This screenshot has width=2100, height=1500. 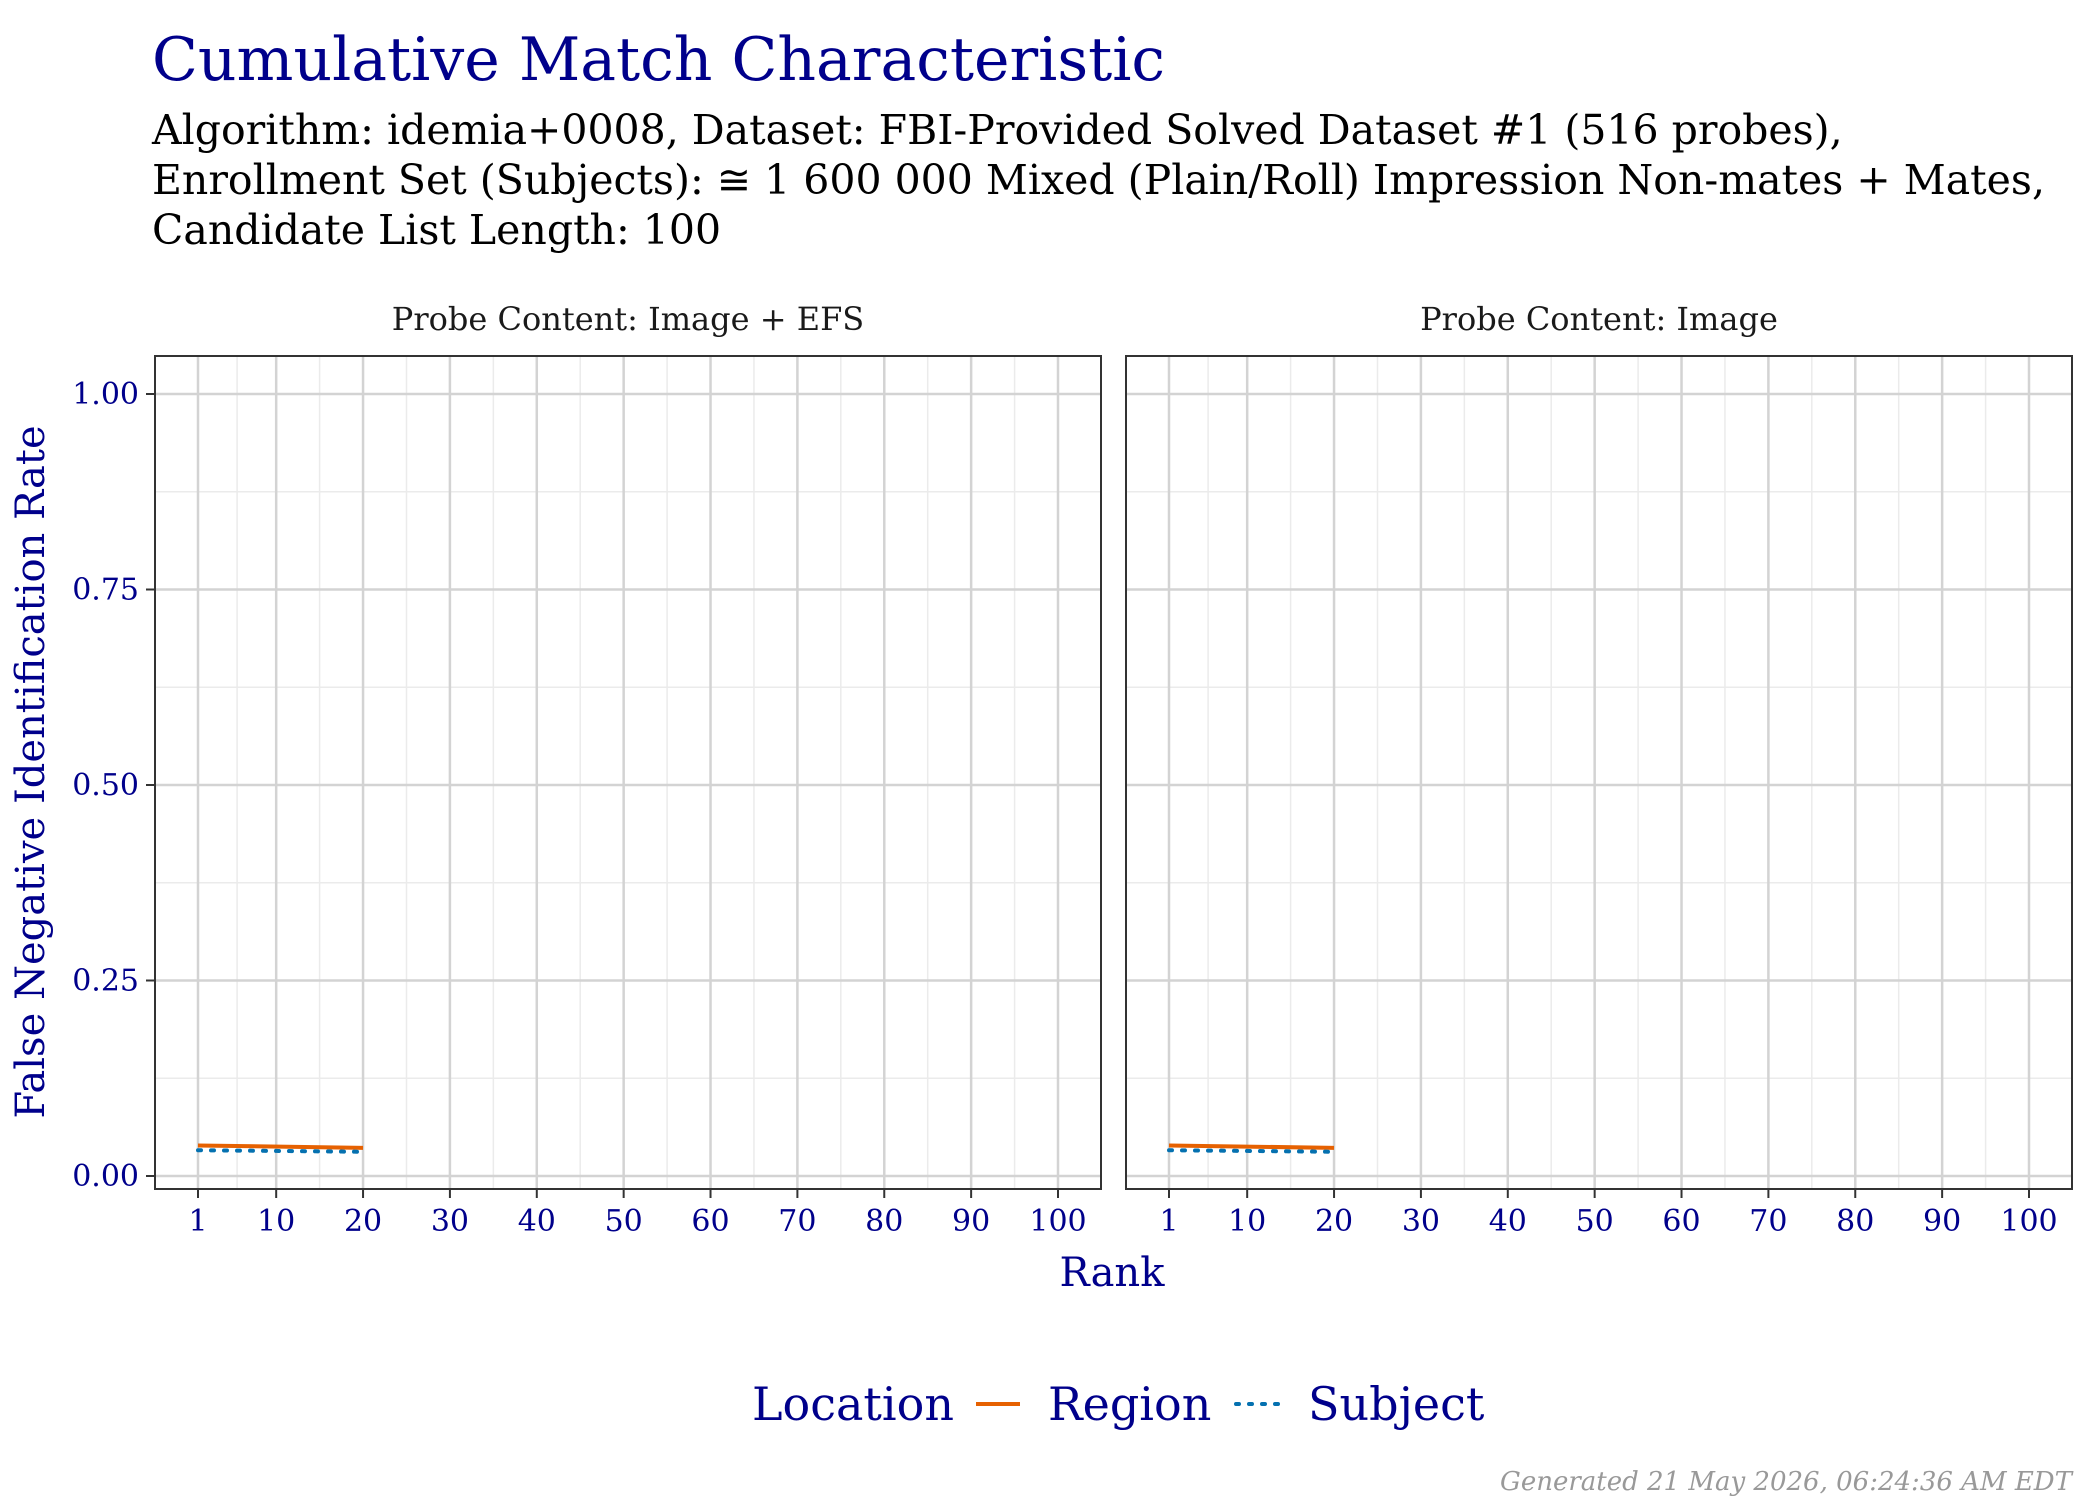 What do you see at coordinates (1396, 1404) in the screenshot?
I see `legend-label-subject: Subject` at bounding box center [1396, 1404].